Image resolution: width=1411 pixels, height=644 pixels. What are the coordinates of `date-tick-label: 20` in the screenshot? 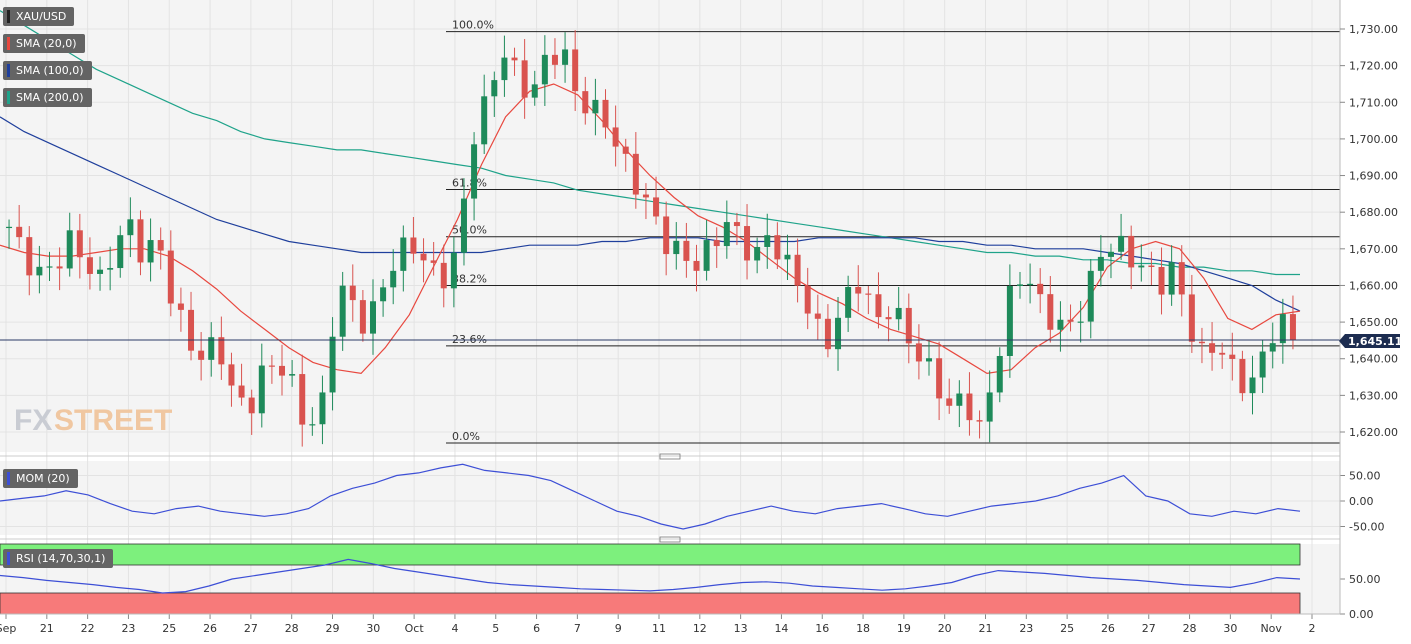 It's located at (945, 628).